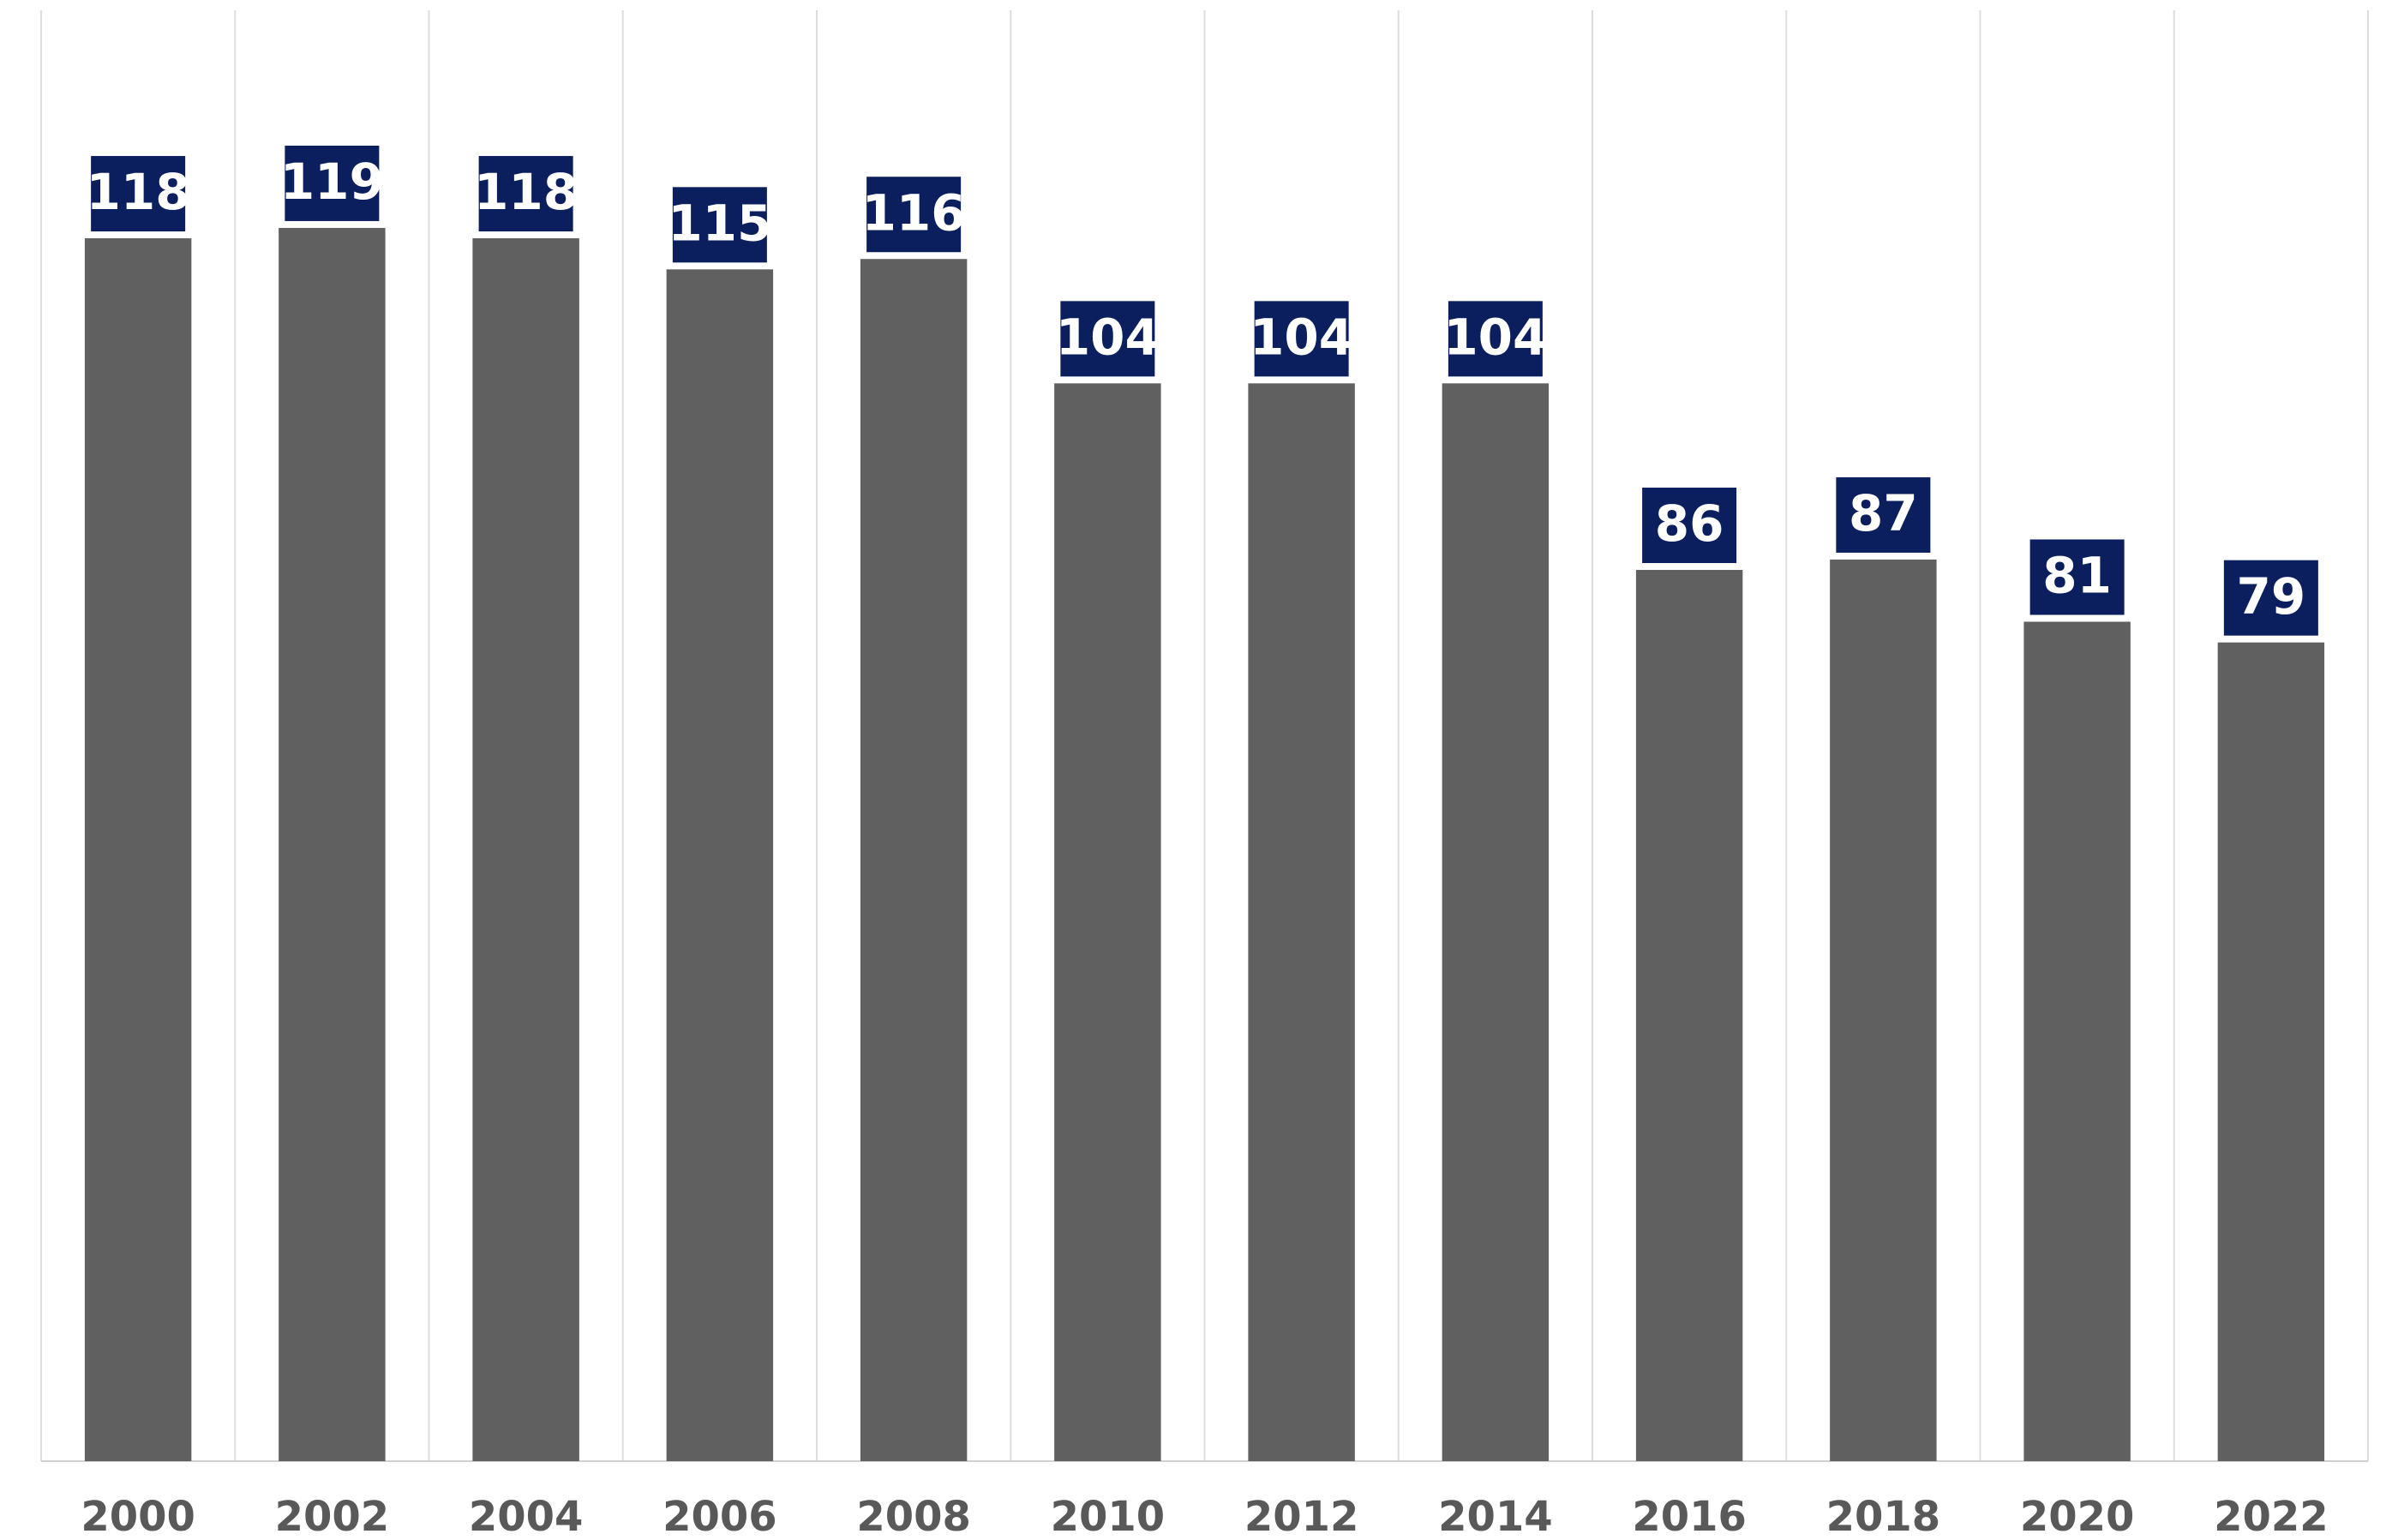 The width and height of the screenshot is (2386, 1540). I want to click on x-tick-label: 2010, so click(1108, 1516).